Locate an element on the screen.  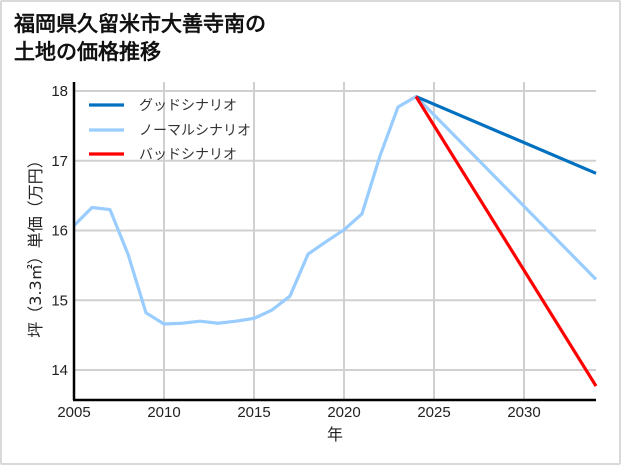
y-axis-label: 坪（3.3㎡）単価（万円） is located at coordinates (35, 244).